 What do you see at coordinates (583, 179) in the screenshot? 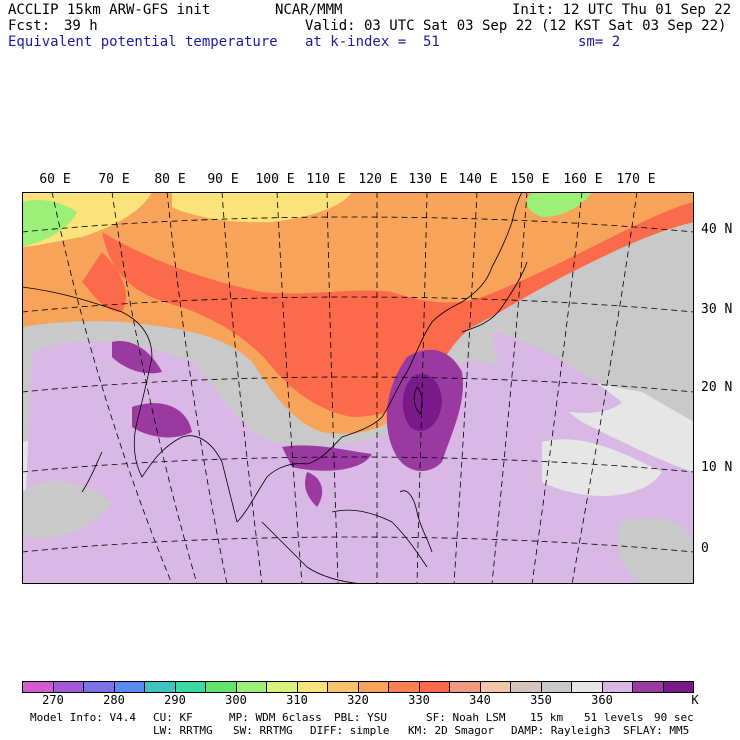
I see `lon-label: 160 E` at bounding box center [583, 179].